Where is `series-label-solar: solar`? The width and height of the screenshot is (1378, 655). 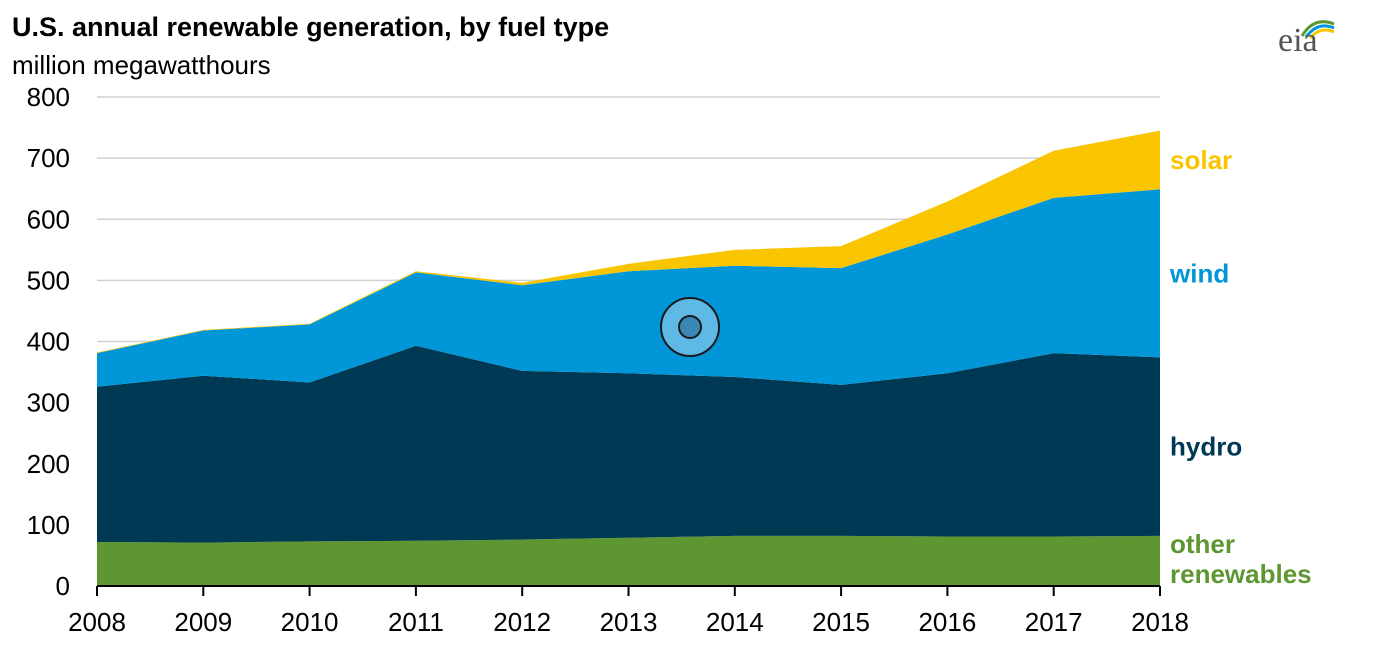
series-label-solar: solar is located at coordinates (1201, 160).